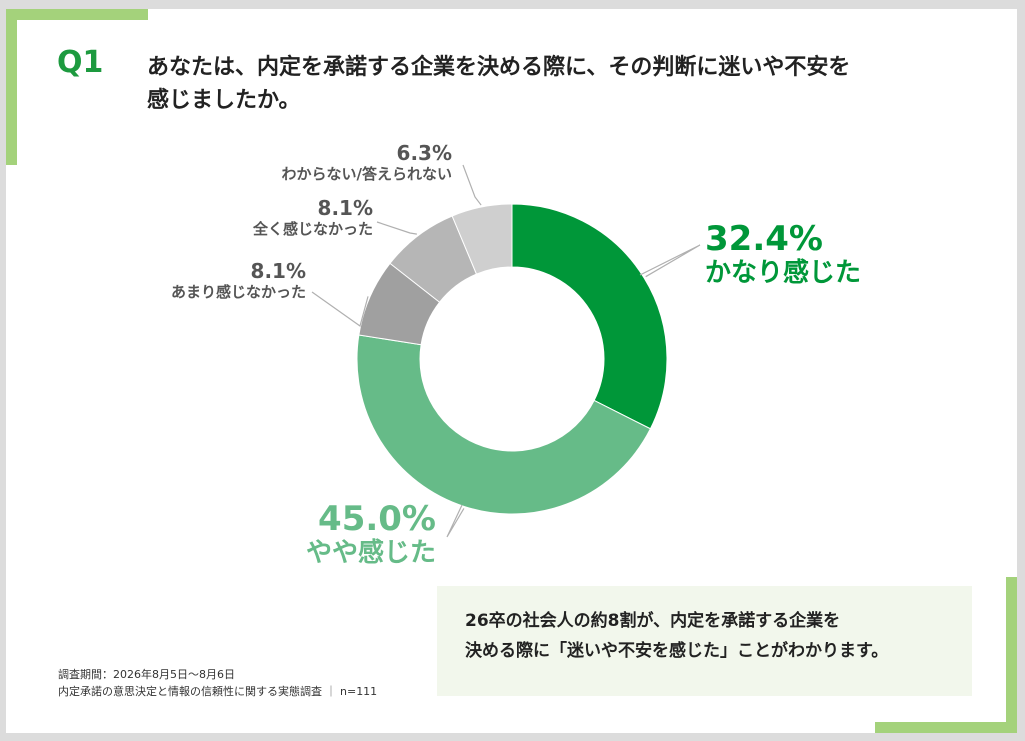  I want to click on survey-info: 内定承諾の意思決定と情報の信頼性に関する実態調査 ｜ n=111, so click(217, 691).